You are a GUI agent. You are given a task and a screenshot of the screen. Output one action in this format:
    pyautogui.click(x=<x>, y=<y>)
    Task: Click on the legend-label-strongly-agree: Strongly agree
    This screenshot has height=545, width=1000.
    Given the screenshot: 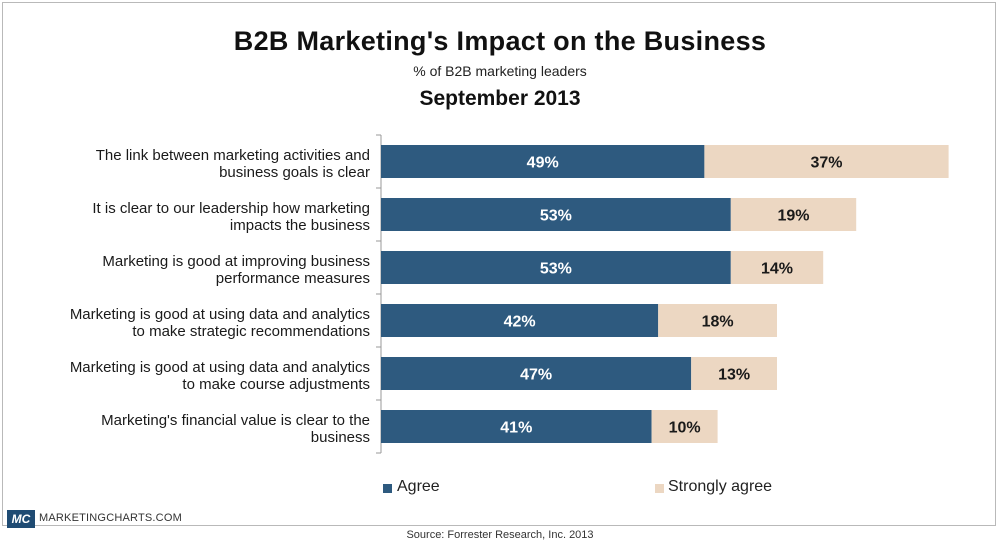 What is the action you would take?
    pyautogui.click(x=720, y=486)
    